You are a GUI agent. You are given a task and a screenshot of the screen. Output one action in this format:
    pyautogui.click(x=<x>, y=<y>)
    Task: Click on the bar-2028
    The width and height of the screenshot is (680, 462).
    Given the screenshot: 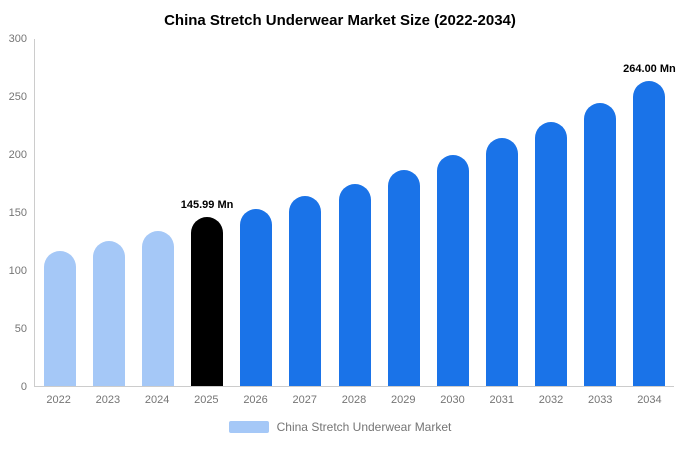 What is the action you would take?
    pyautogui.click(x=354, y=284)
    